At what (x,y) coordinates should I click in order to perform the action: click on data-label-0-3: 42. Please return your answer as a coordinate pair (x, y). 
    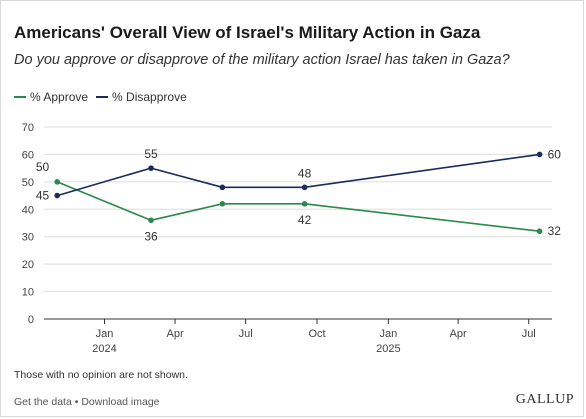
    Looking at the image, I should click on (305, 220).